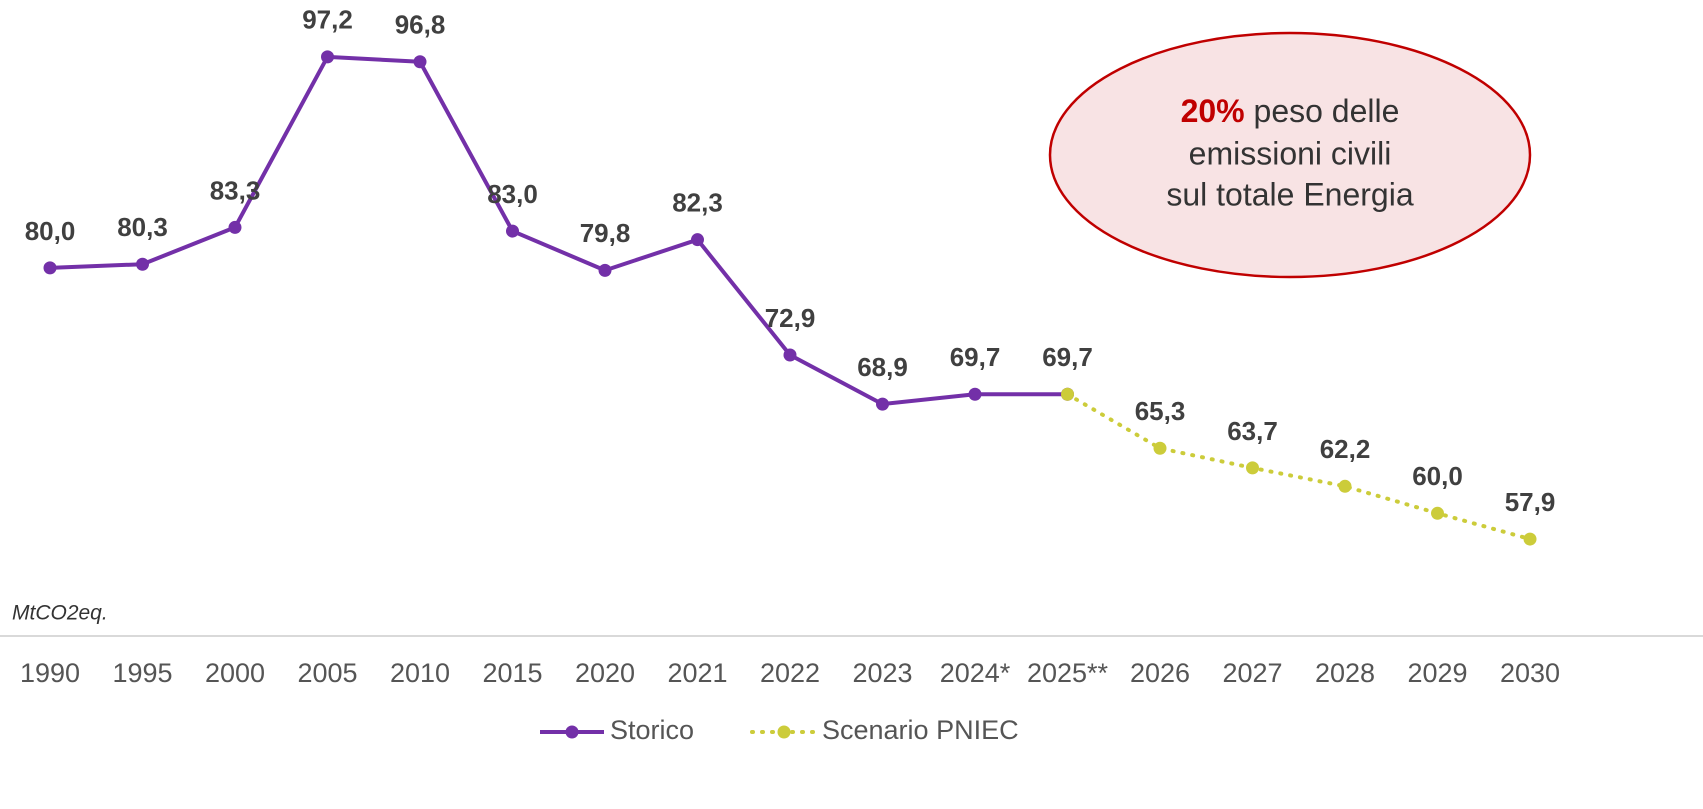  What do you see at coordinates (1160, 411) in the screenshot?
I see `data-label: 65,3` at bounding box center [1160, 411].